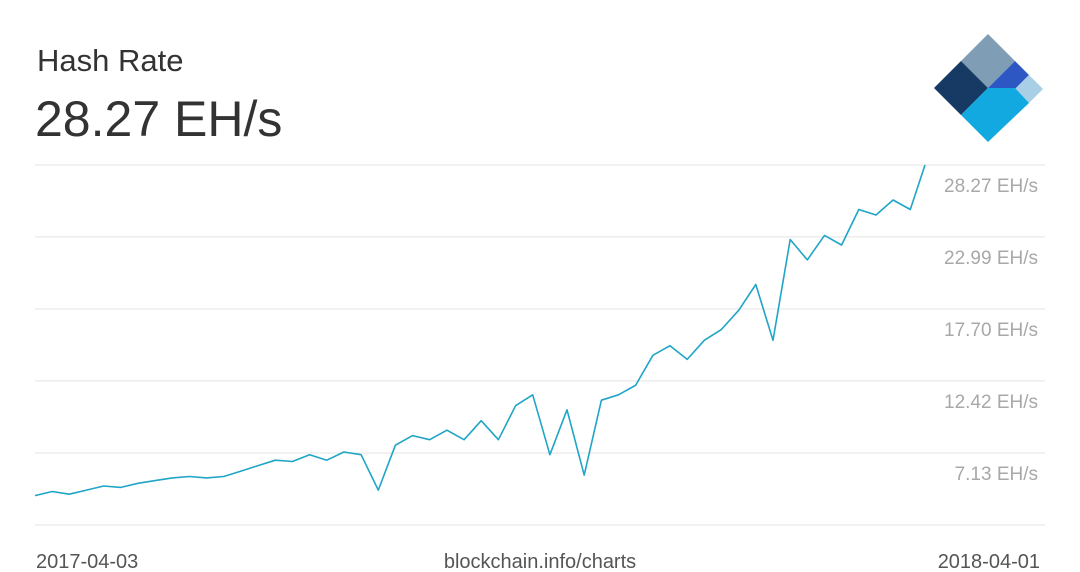 The image size is (1080, 572). Describe the element at coordinates (991, 186) in the screenshot. I see `y-tick-label: 28.27 EH/s` at that location.